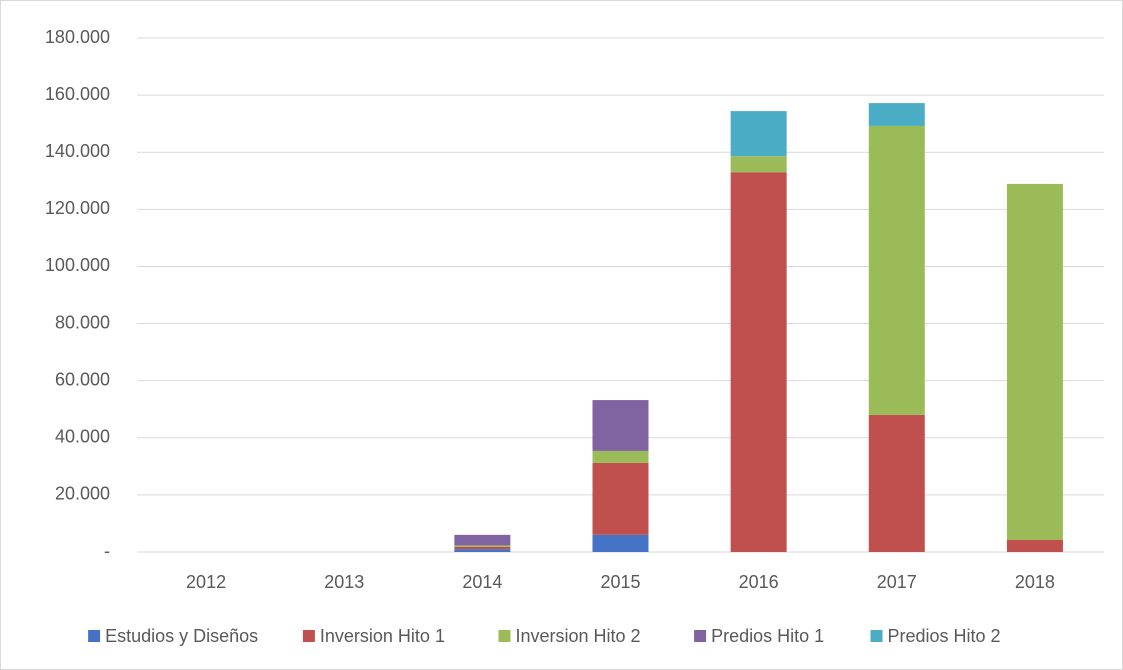 The image size is (1123, 670). What do you see at coordinates (944, 636) in the screenshot?
I see `legend-label: Predios Hito 2` at bounding box center [944, 636].